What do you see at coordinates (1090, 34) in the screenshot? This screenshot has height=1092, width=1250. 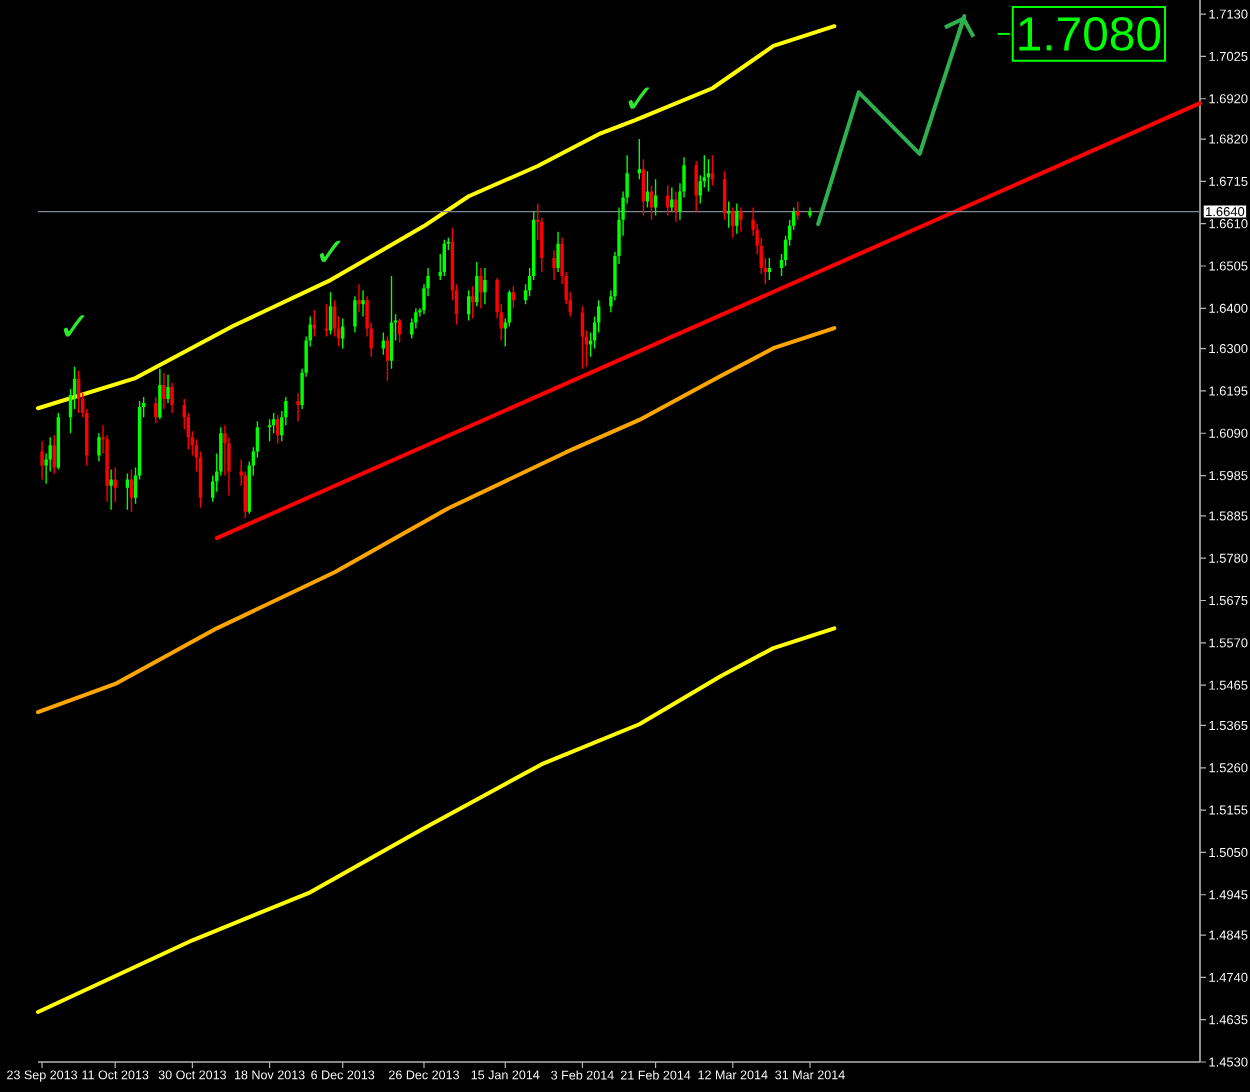 I see `annotation: 1.7080` at bounding box center [1090, 34].